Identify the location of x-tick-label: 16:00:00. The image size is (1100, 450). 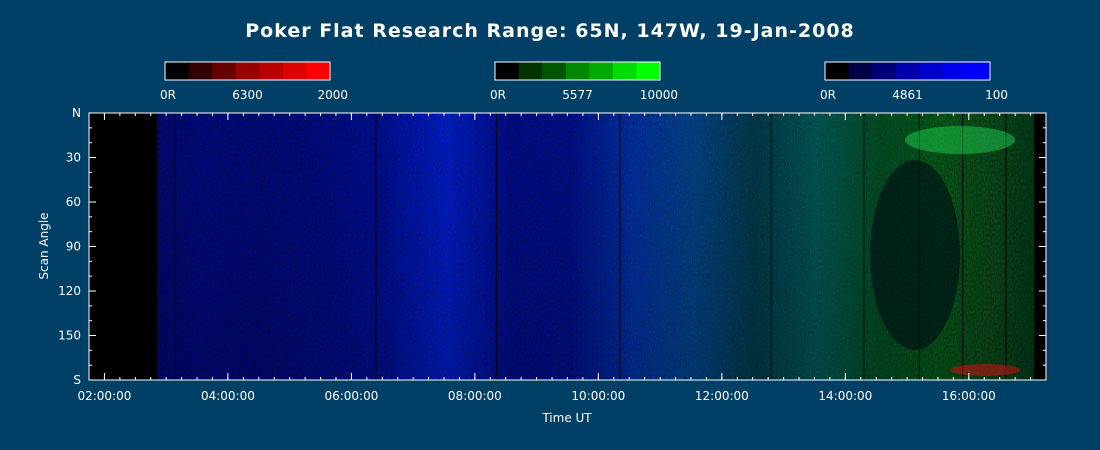
(969, 396).